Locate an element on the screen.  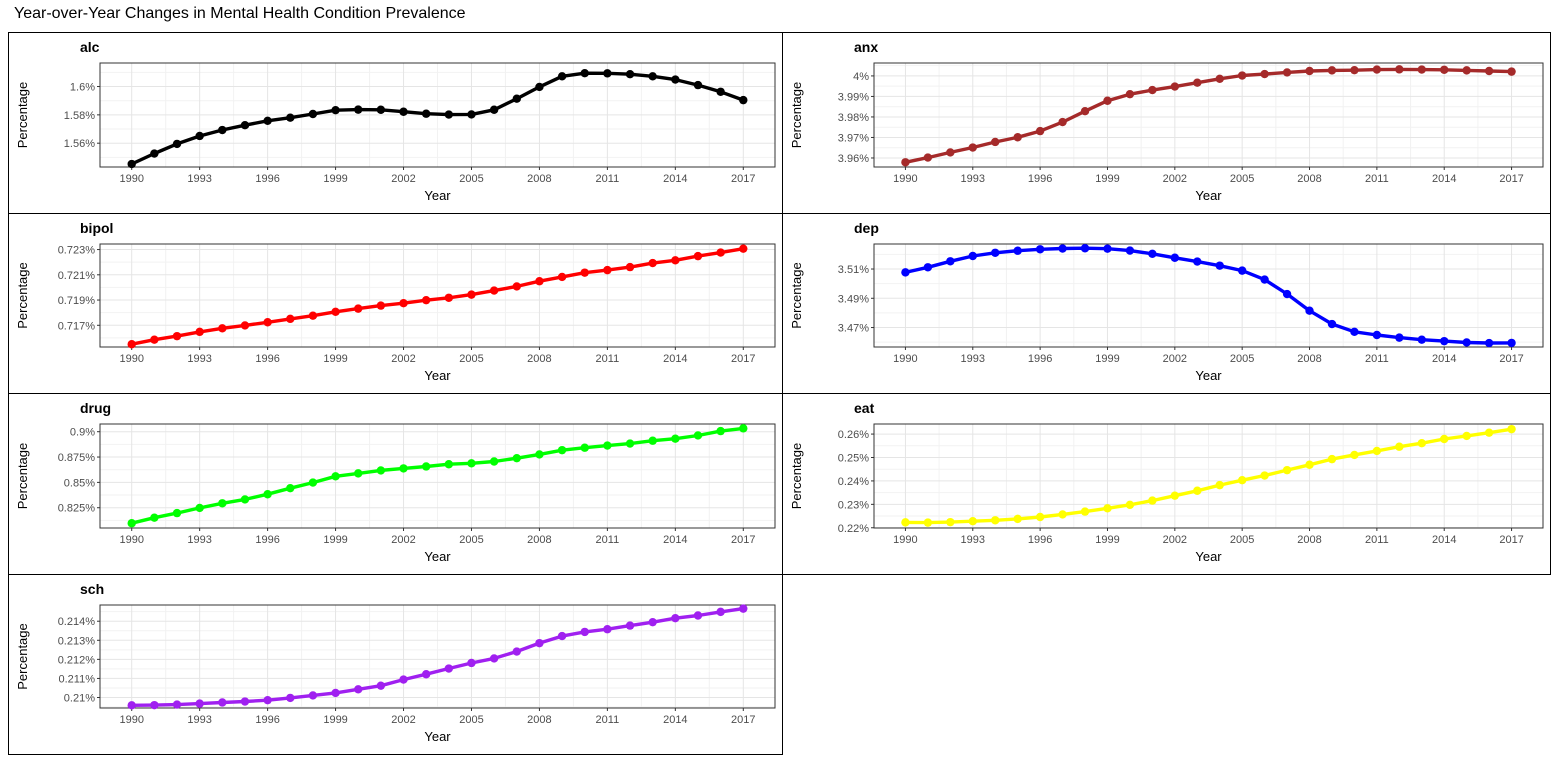
panel-title: sch is located at coordinates (92, 589).